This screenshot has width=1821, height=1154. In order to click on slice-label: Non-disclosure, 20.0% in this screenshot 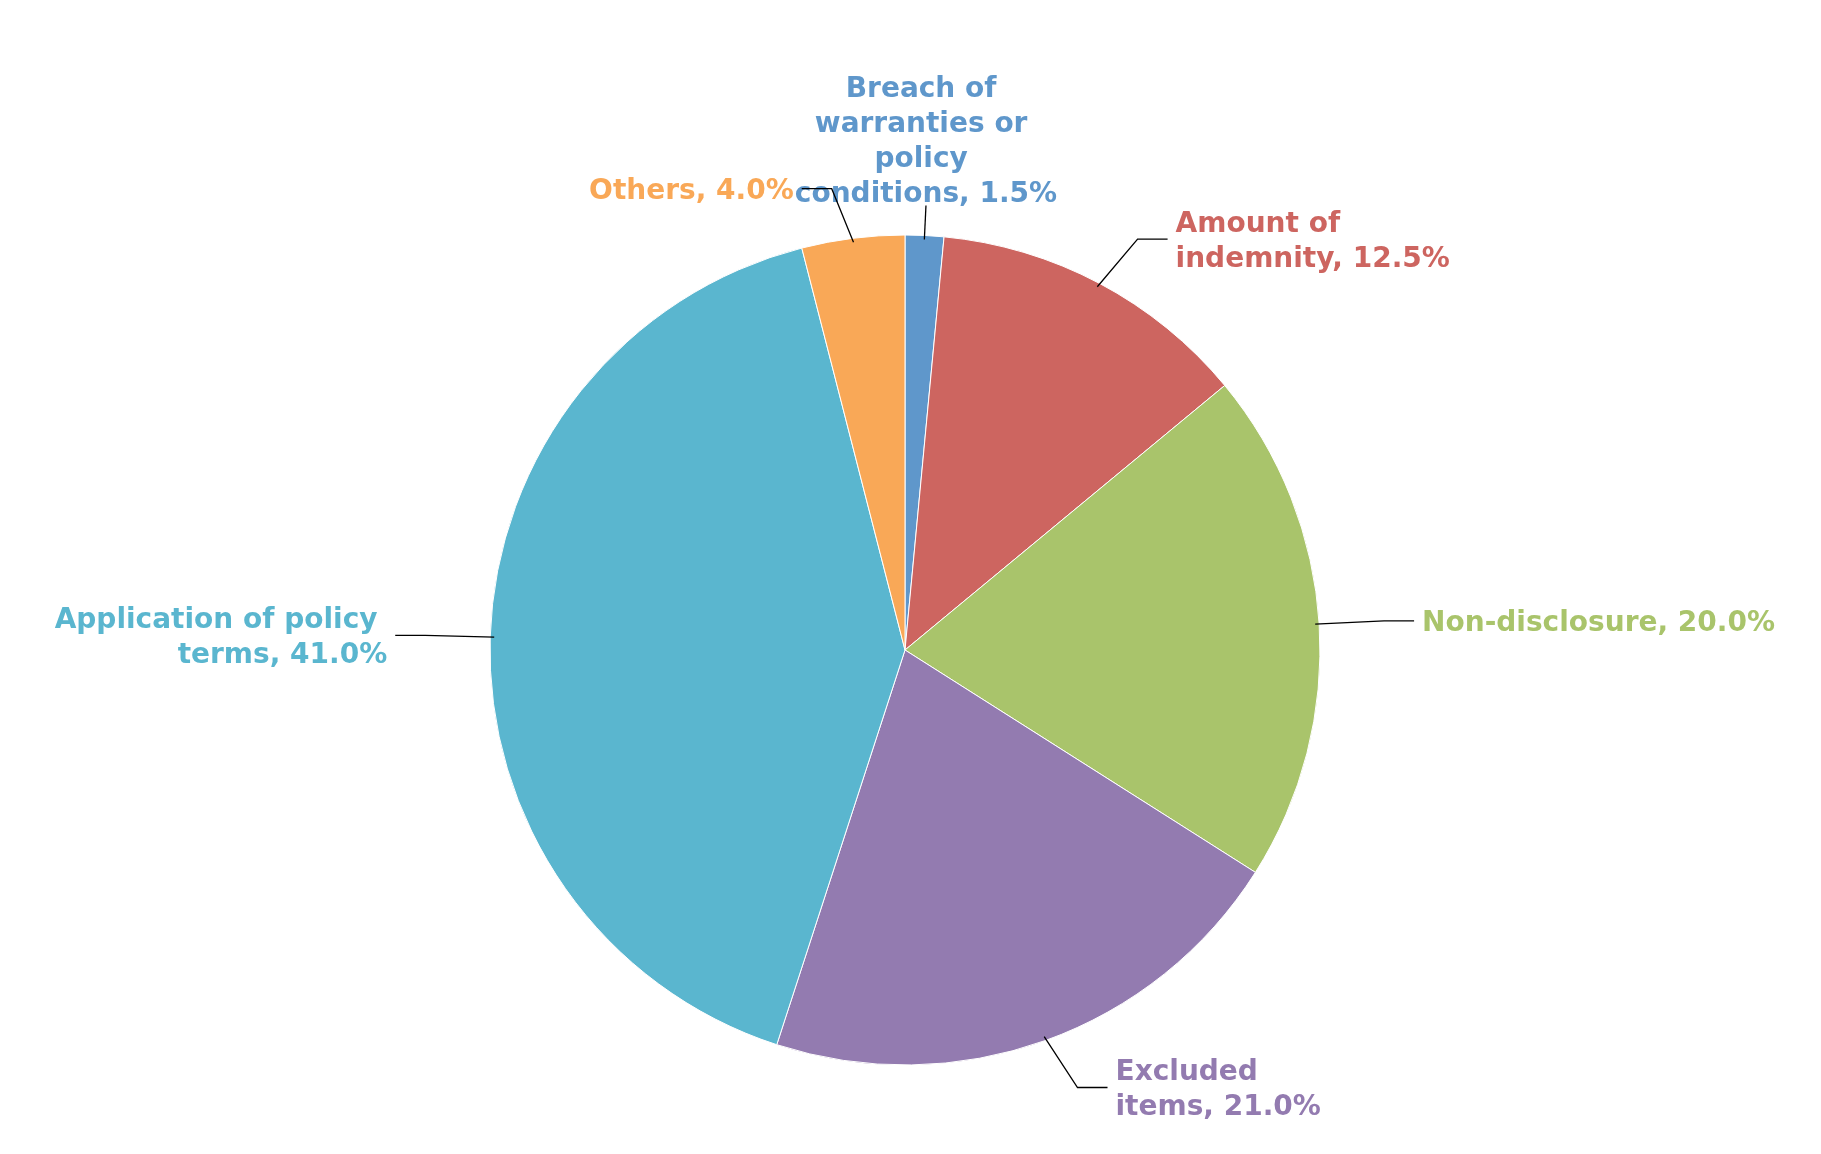, I will do `click(1598, 621)`.